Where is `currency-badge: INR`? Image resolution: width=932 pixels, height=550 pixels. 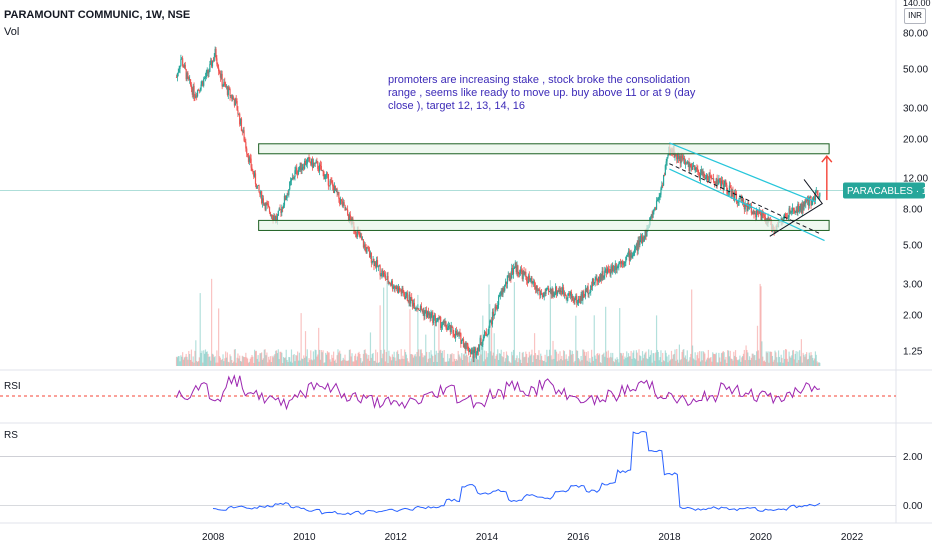 currency-badge: INR is located at coordinates (915, 16).